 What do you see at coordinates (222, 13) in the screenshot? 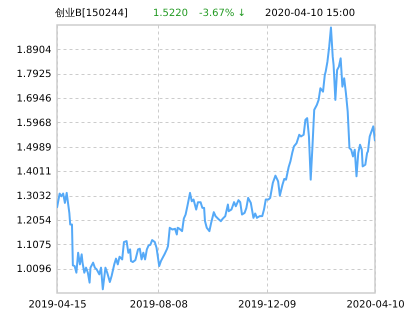
I see `text: -3.67% ↓` at bounding box center [222, 13].